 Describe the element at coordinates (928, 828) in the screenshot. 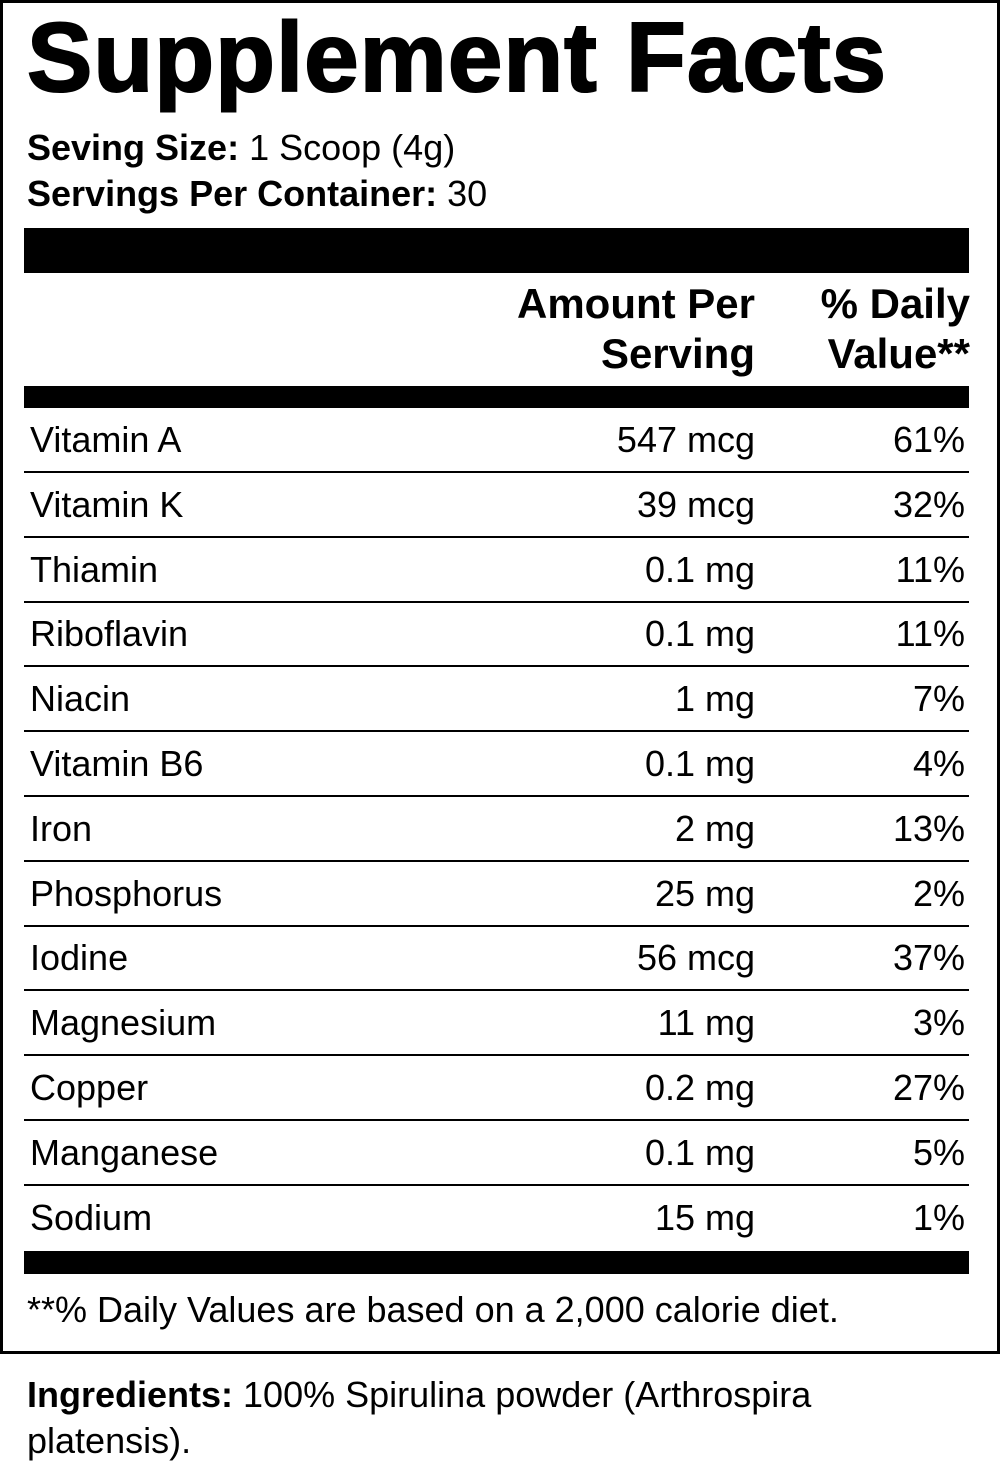

I see `daily-value: 13%` at that location.